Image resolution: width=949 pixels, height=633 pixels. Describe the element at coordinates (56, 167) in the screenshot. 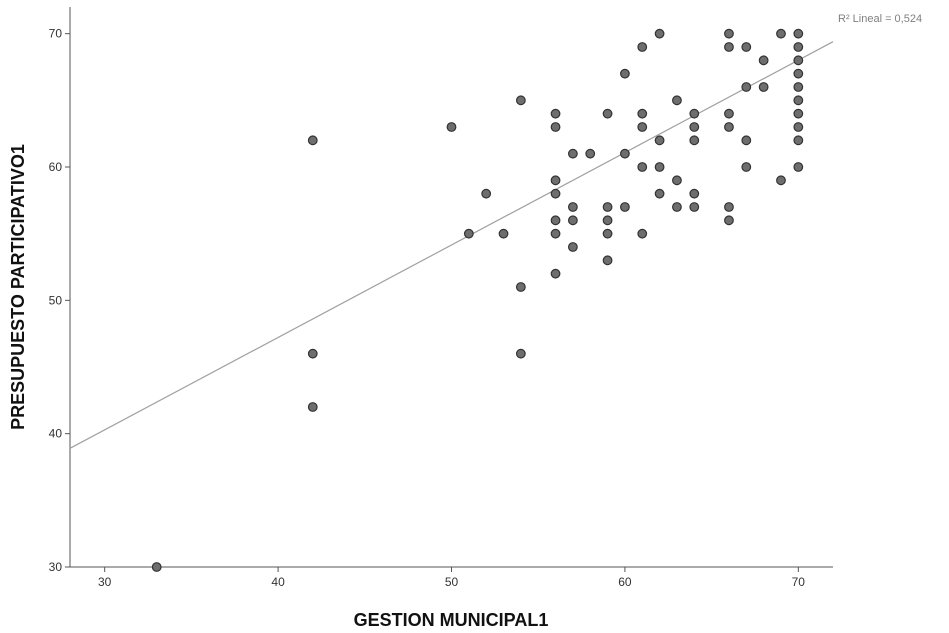

I see `y-tick-label: 60` at that location.